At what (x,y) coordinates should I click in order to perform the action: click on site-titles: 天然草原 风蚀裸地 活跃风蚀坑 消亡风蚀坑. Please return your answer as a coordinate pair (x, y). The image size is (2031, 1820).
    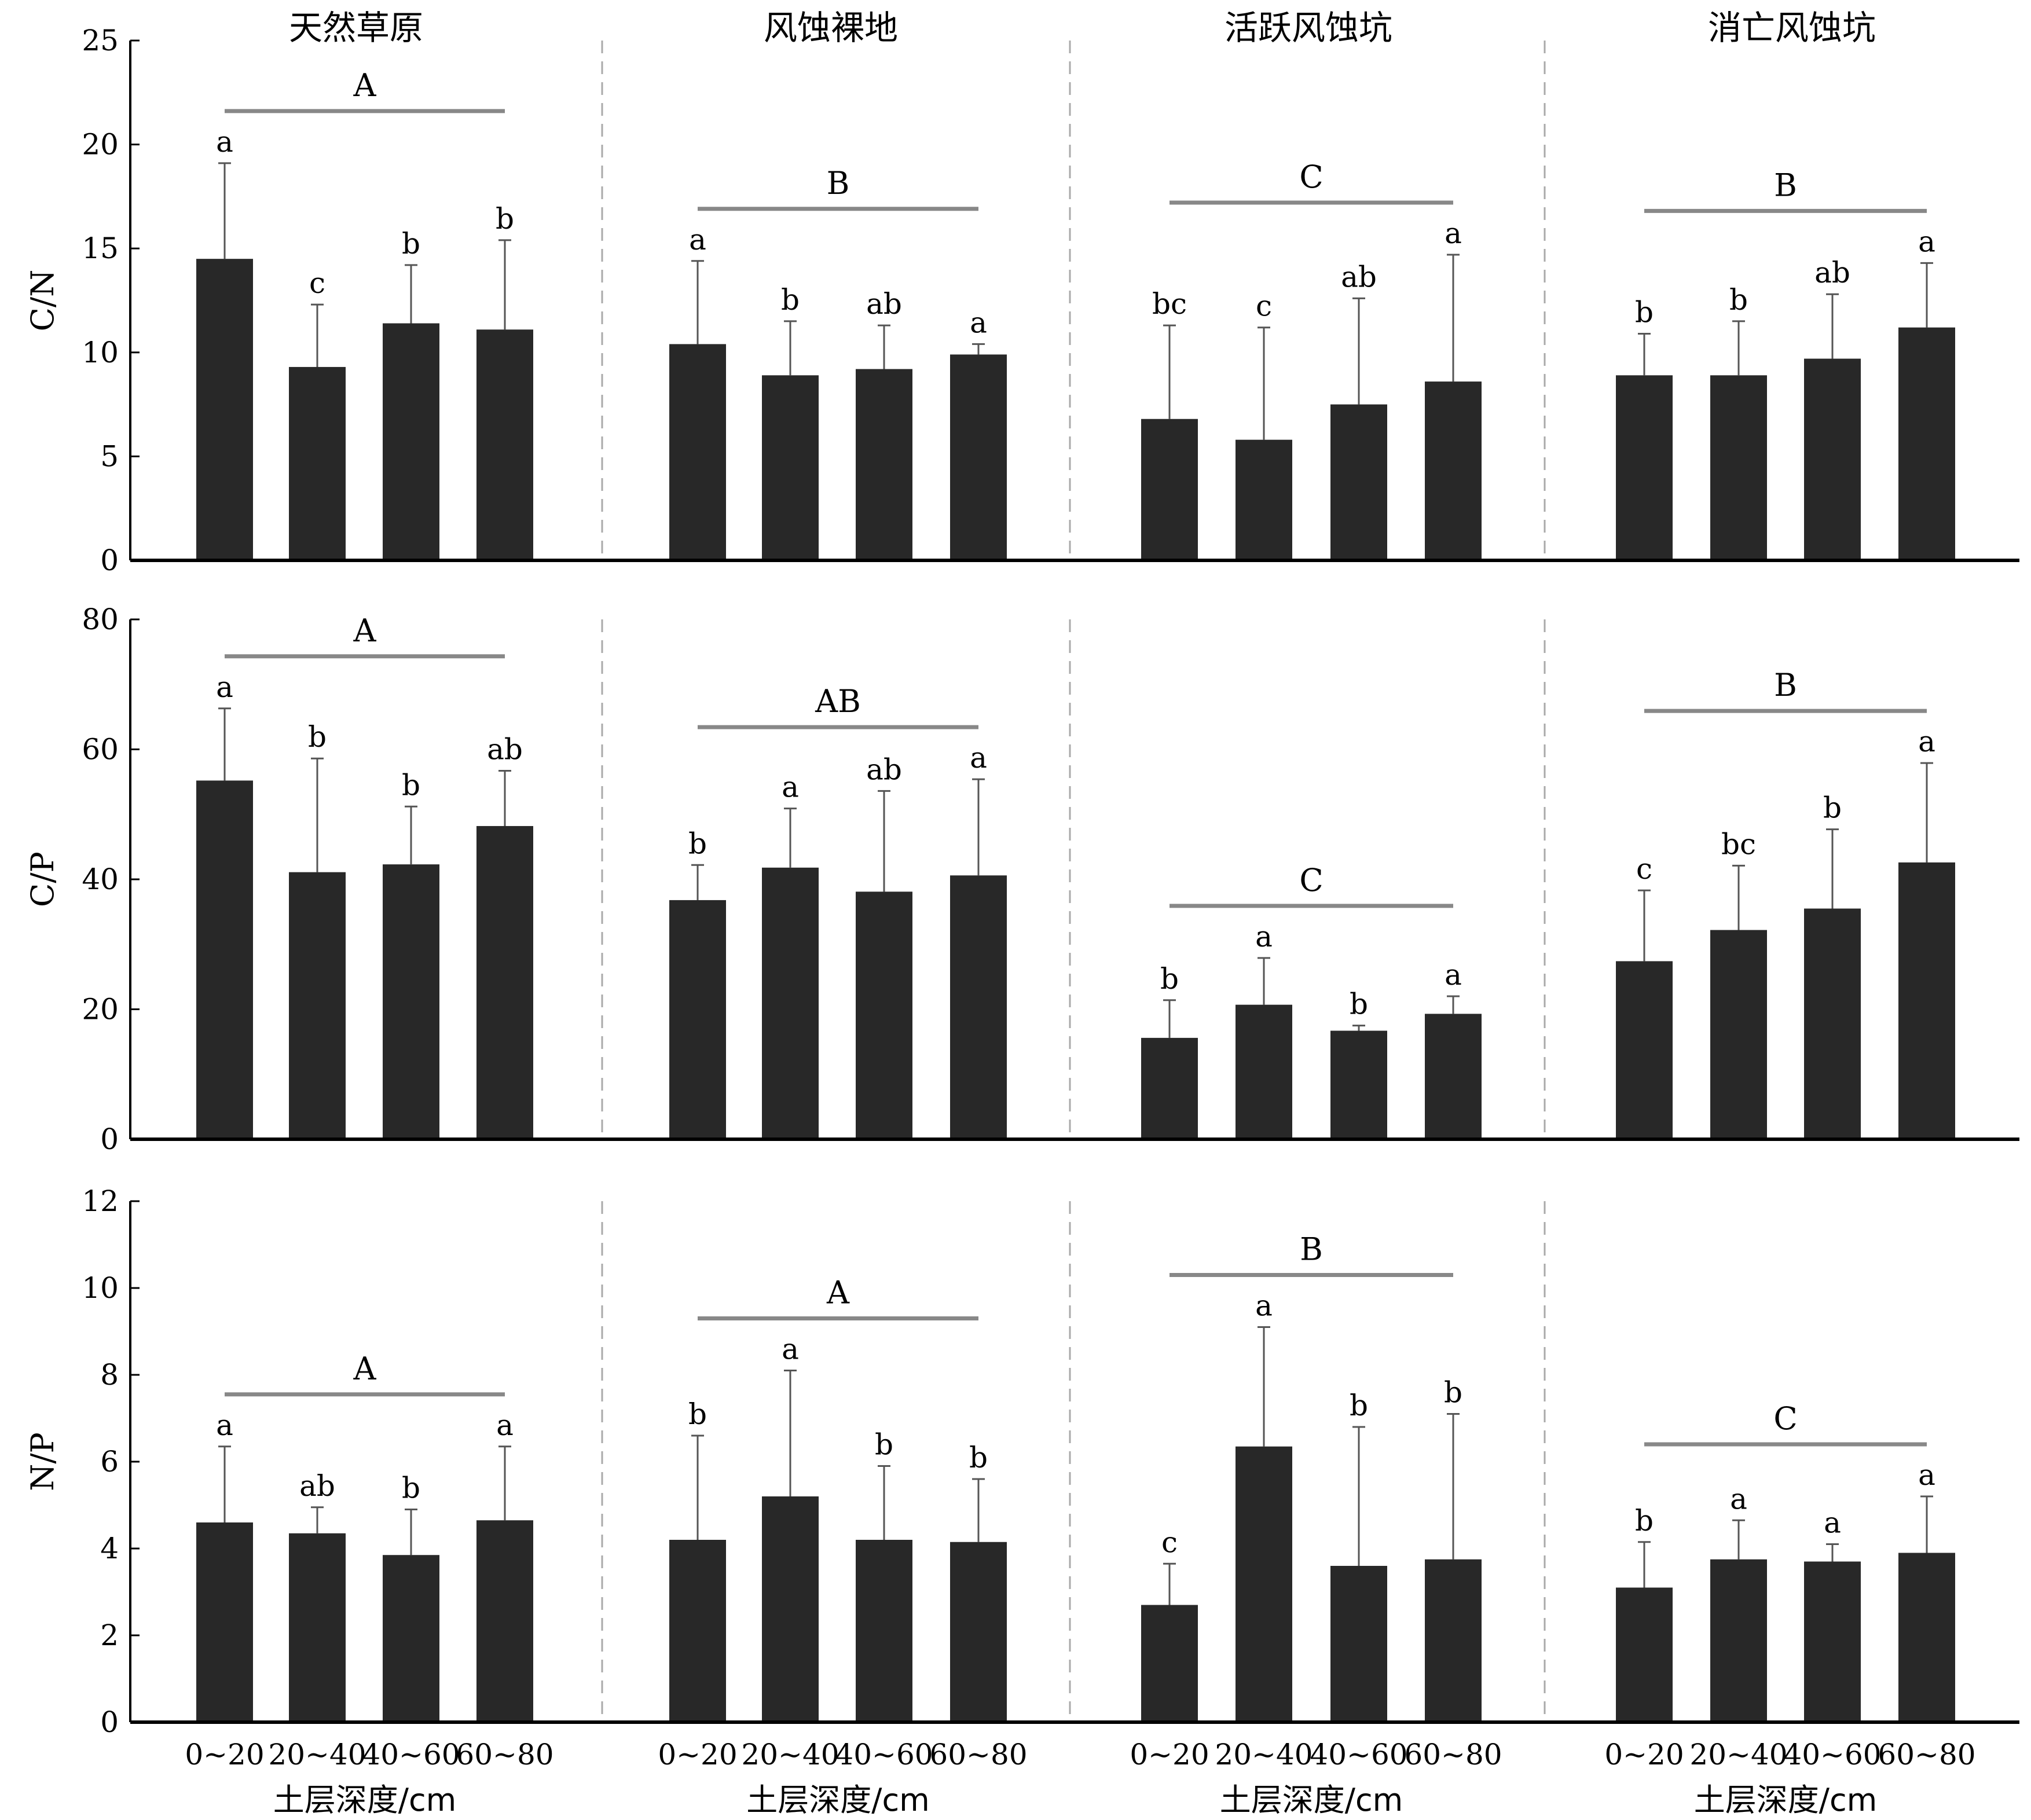
    Looking at the image, I should click on (1082, 28).